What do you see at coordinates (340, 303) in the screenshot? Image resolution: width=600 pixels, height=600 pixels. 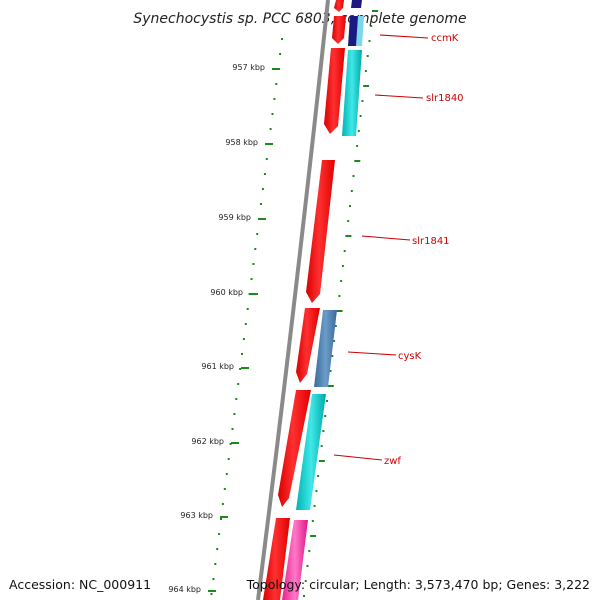 I see `outer-track` at bounding box center [340, 303].